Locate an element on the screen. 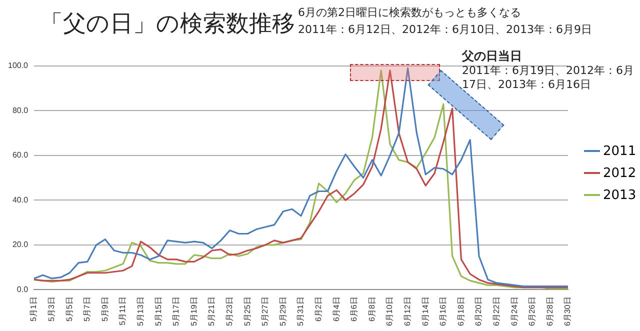  chart-title: 「父の日」の検索数推移 is located at coordinates (167, 24).